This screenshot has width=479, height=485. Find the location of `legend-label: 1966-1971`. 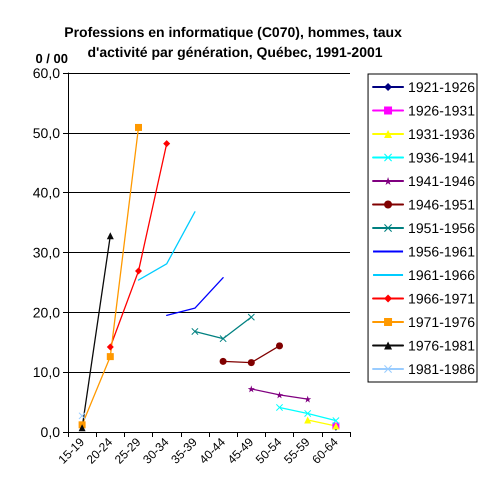

legend-label: 1966-1971 is located at coordinates (442, 298).